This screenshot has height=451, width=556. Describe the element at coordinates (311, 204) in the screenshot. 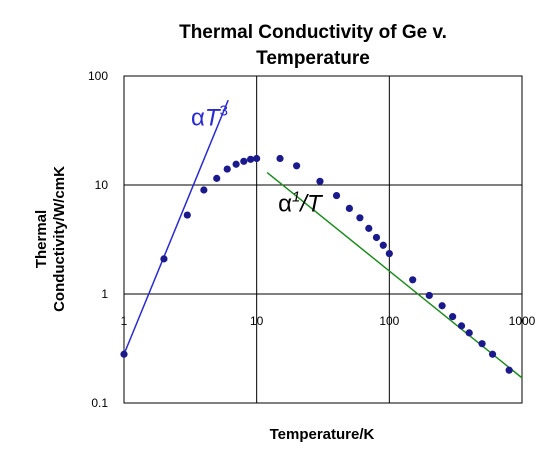

I see `annotation-main: /T` at that location.